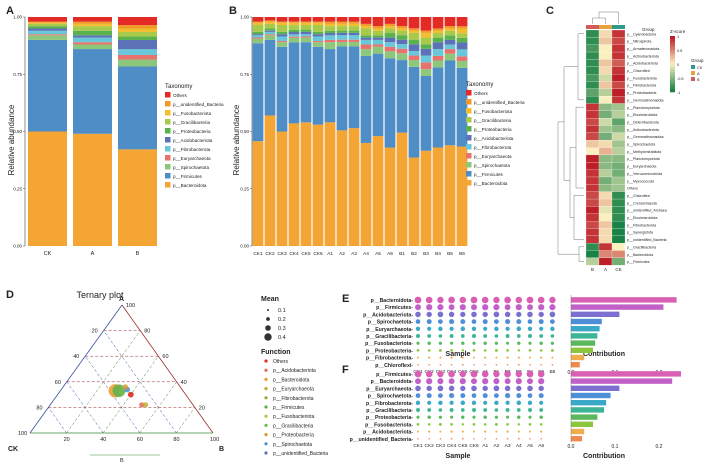 The width and height of the screenshot is (708, 464). I want to click on panel-e-row-label: p__Bacteroidota-, so click(392, 301).